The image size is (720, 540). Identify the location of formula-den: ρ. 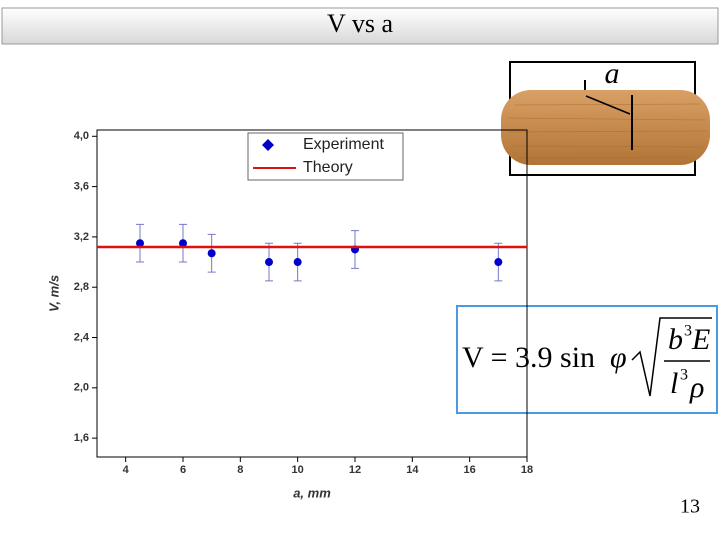
(696, 387).